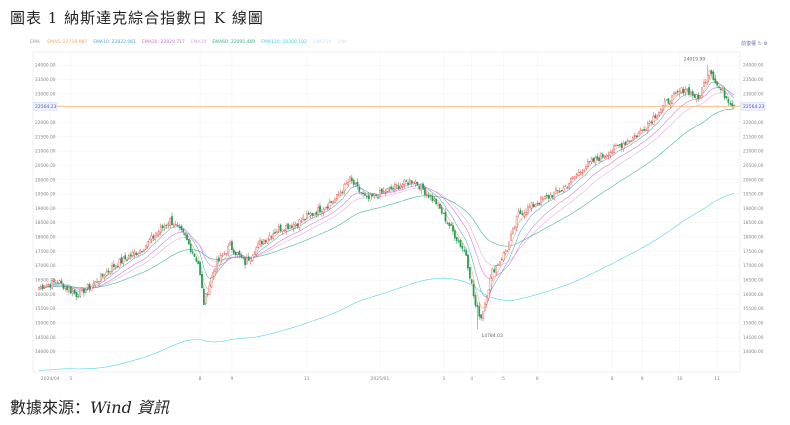 This screenshot has width=790, height=425. Describe the element at coordinates (45, 223) in the screenshot. I see `y-tick-label-left: 18500.00` at that location.